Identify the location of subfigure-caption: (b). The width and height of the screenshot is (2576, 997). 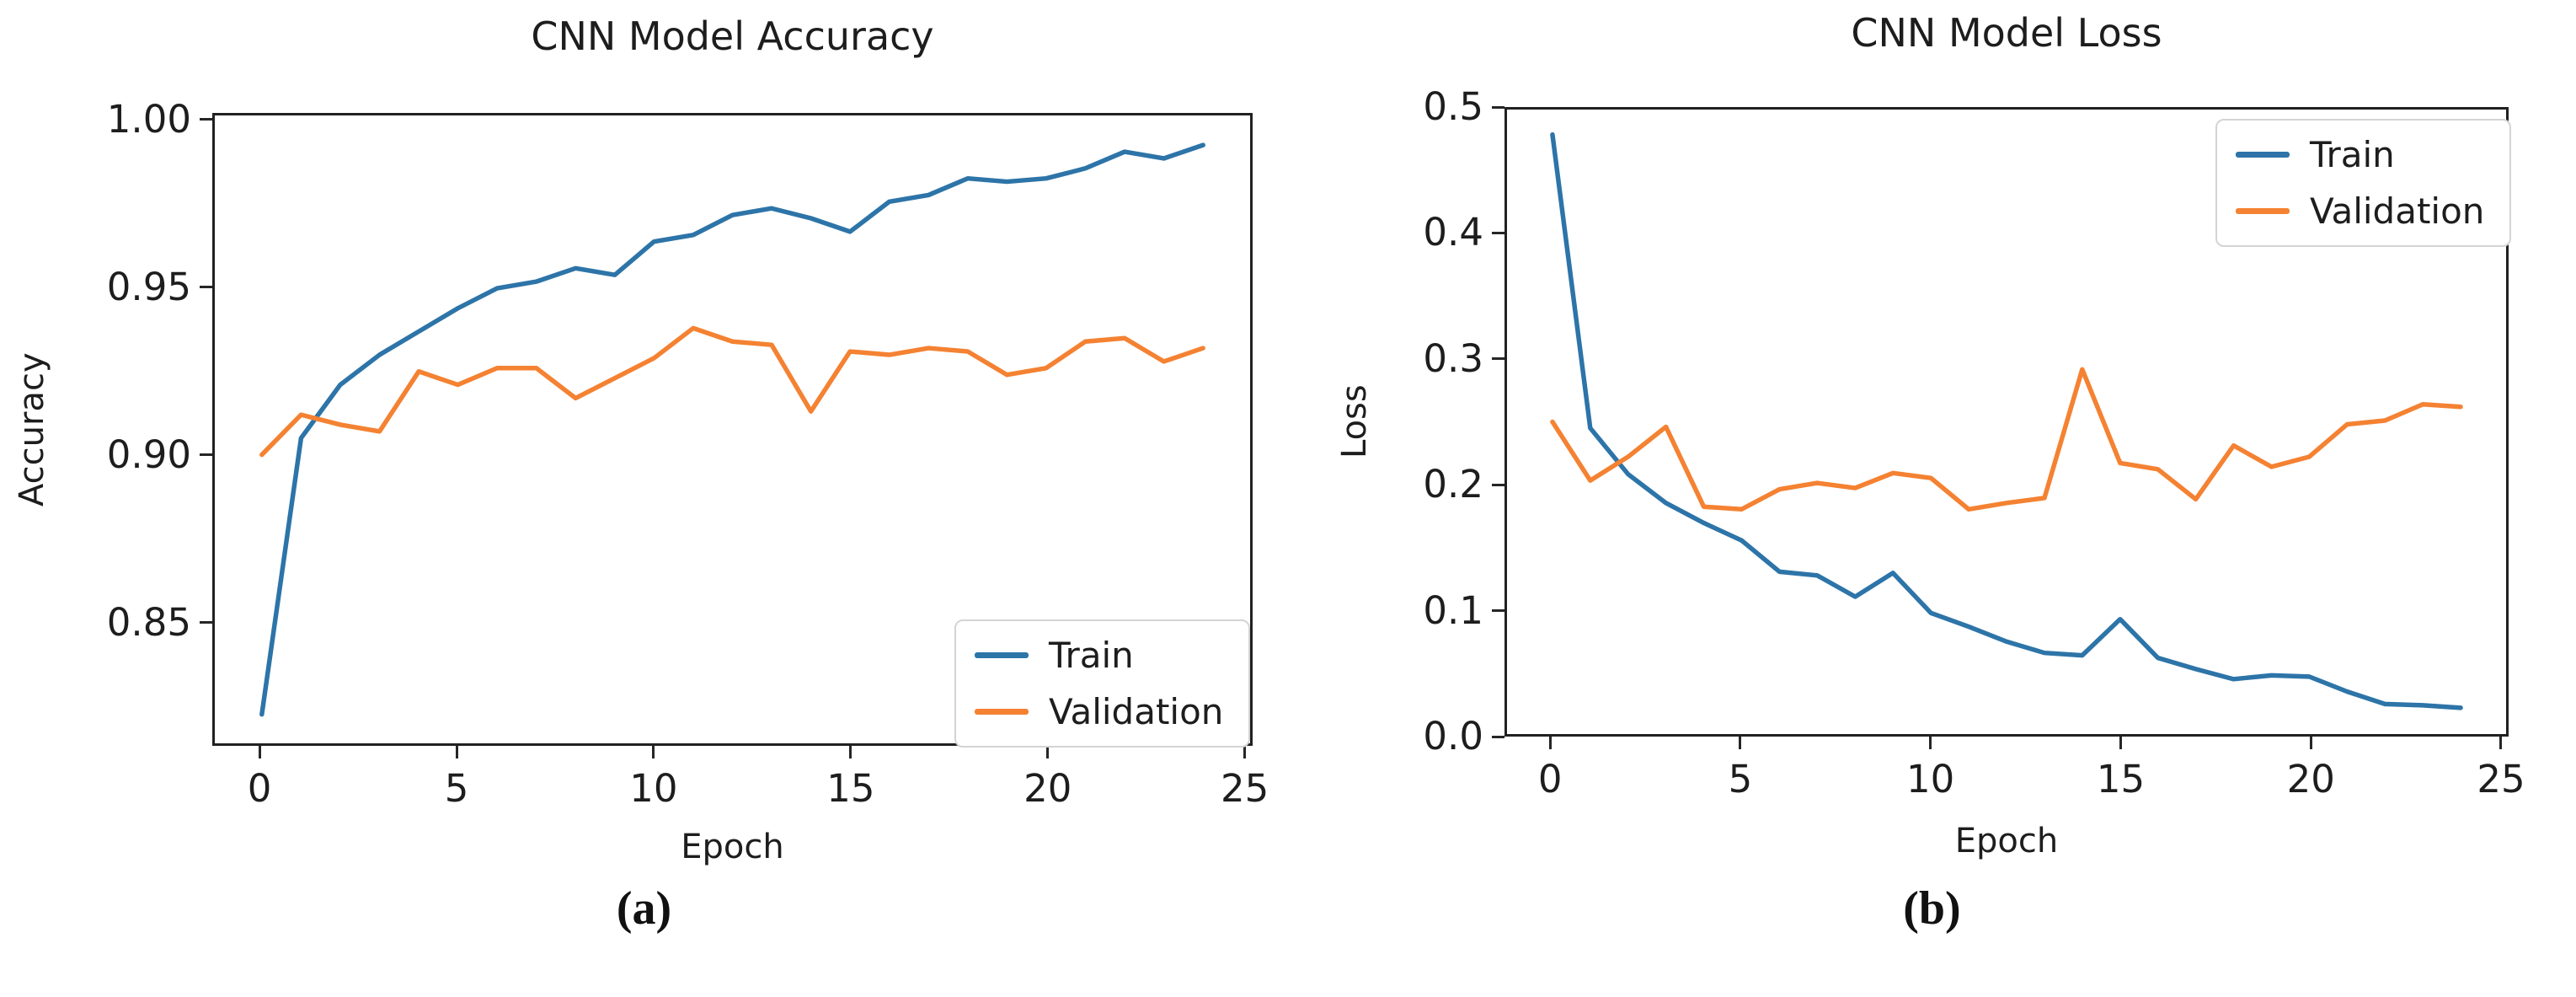
(1932, 908).